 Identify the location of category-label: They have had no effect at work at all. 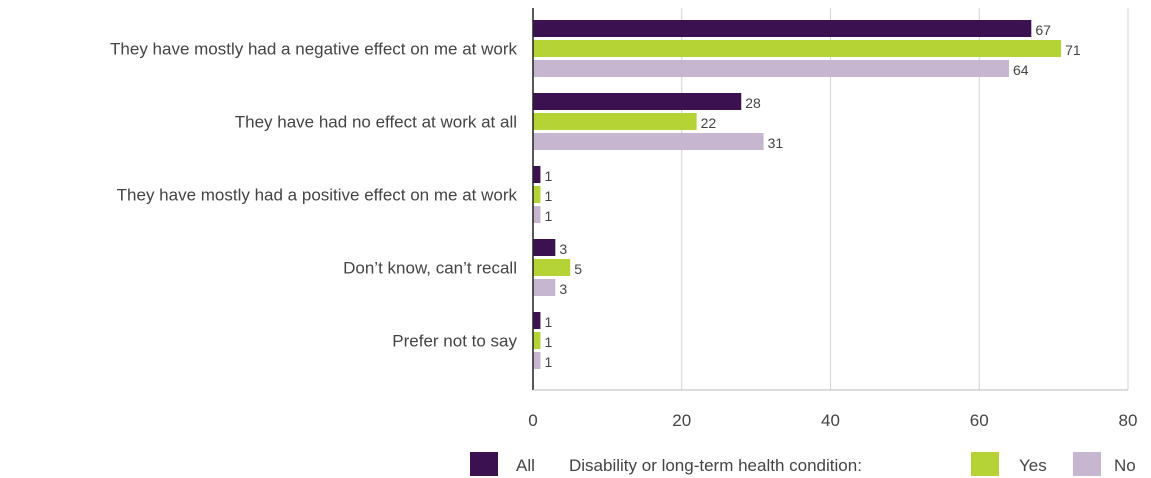
(376, 122).